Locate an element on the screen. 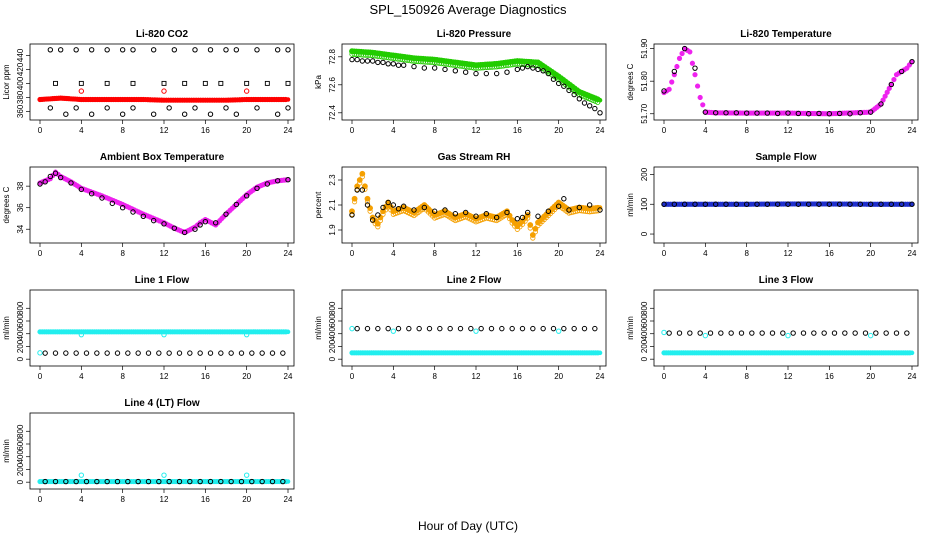 Image resolution: width=936 pixels, height=540 pixels. y-axis-label: Licor ppm is located at coordinates (6, 81).